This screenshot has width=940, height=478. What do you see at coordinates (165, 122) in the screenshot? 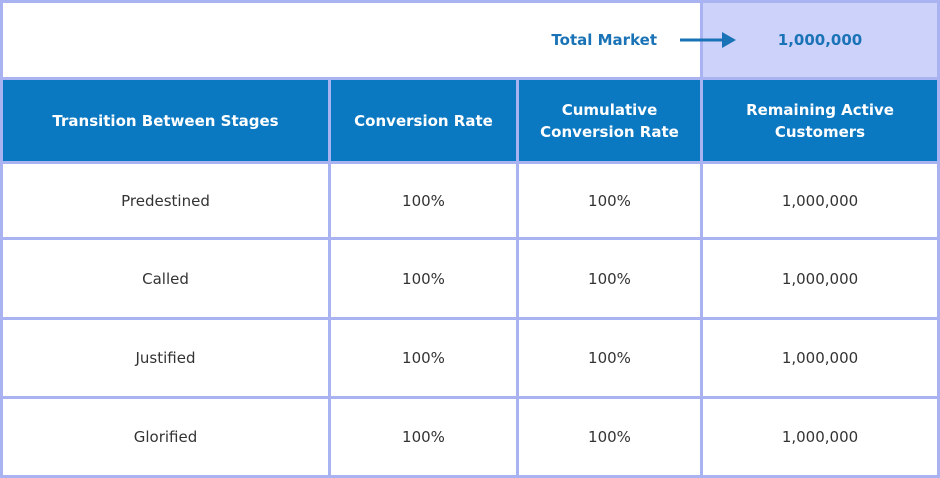
I see `header-transition-between-stages: Transition Between Stages` at bounding box center [165, 122].